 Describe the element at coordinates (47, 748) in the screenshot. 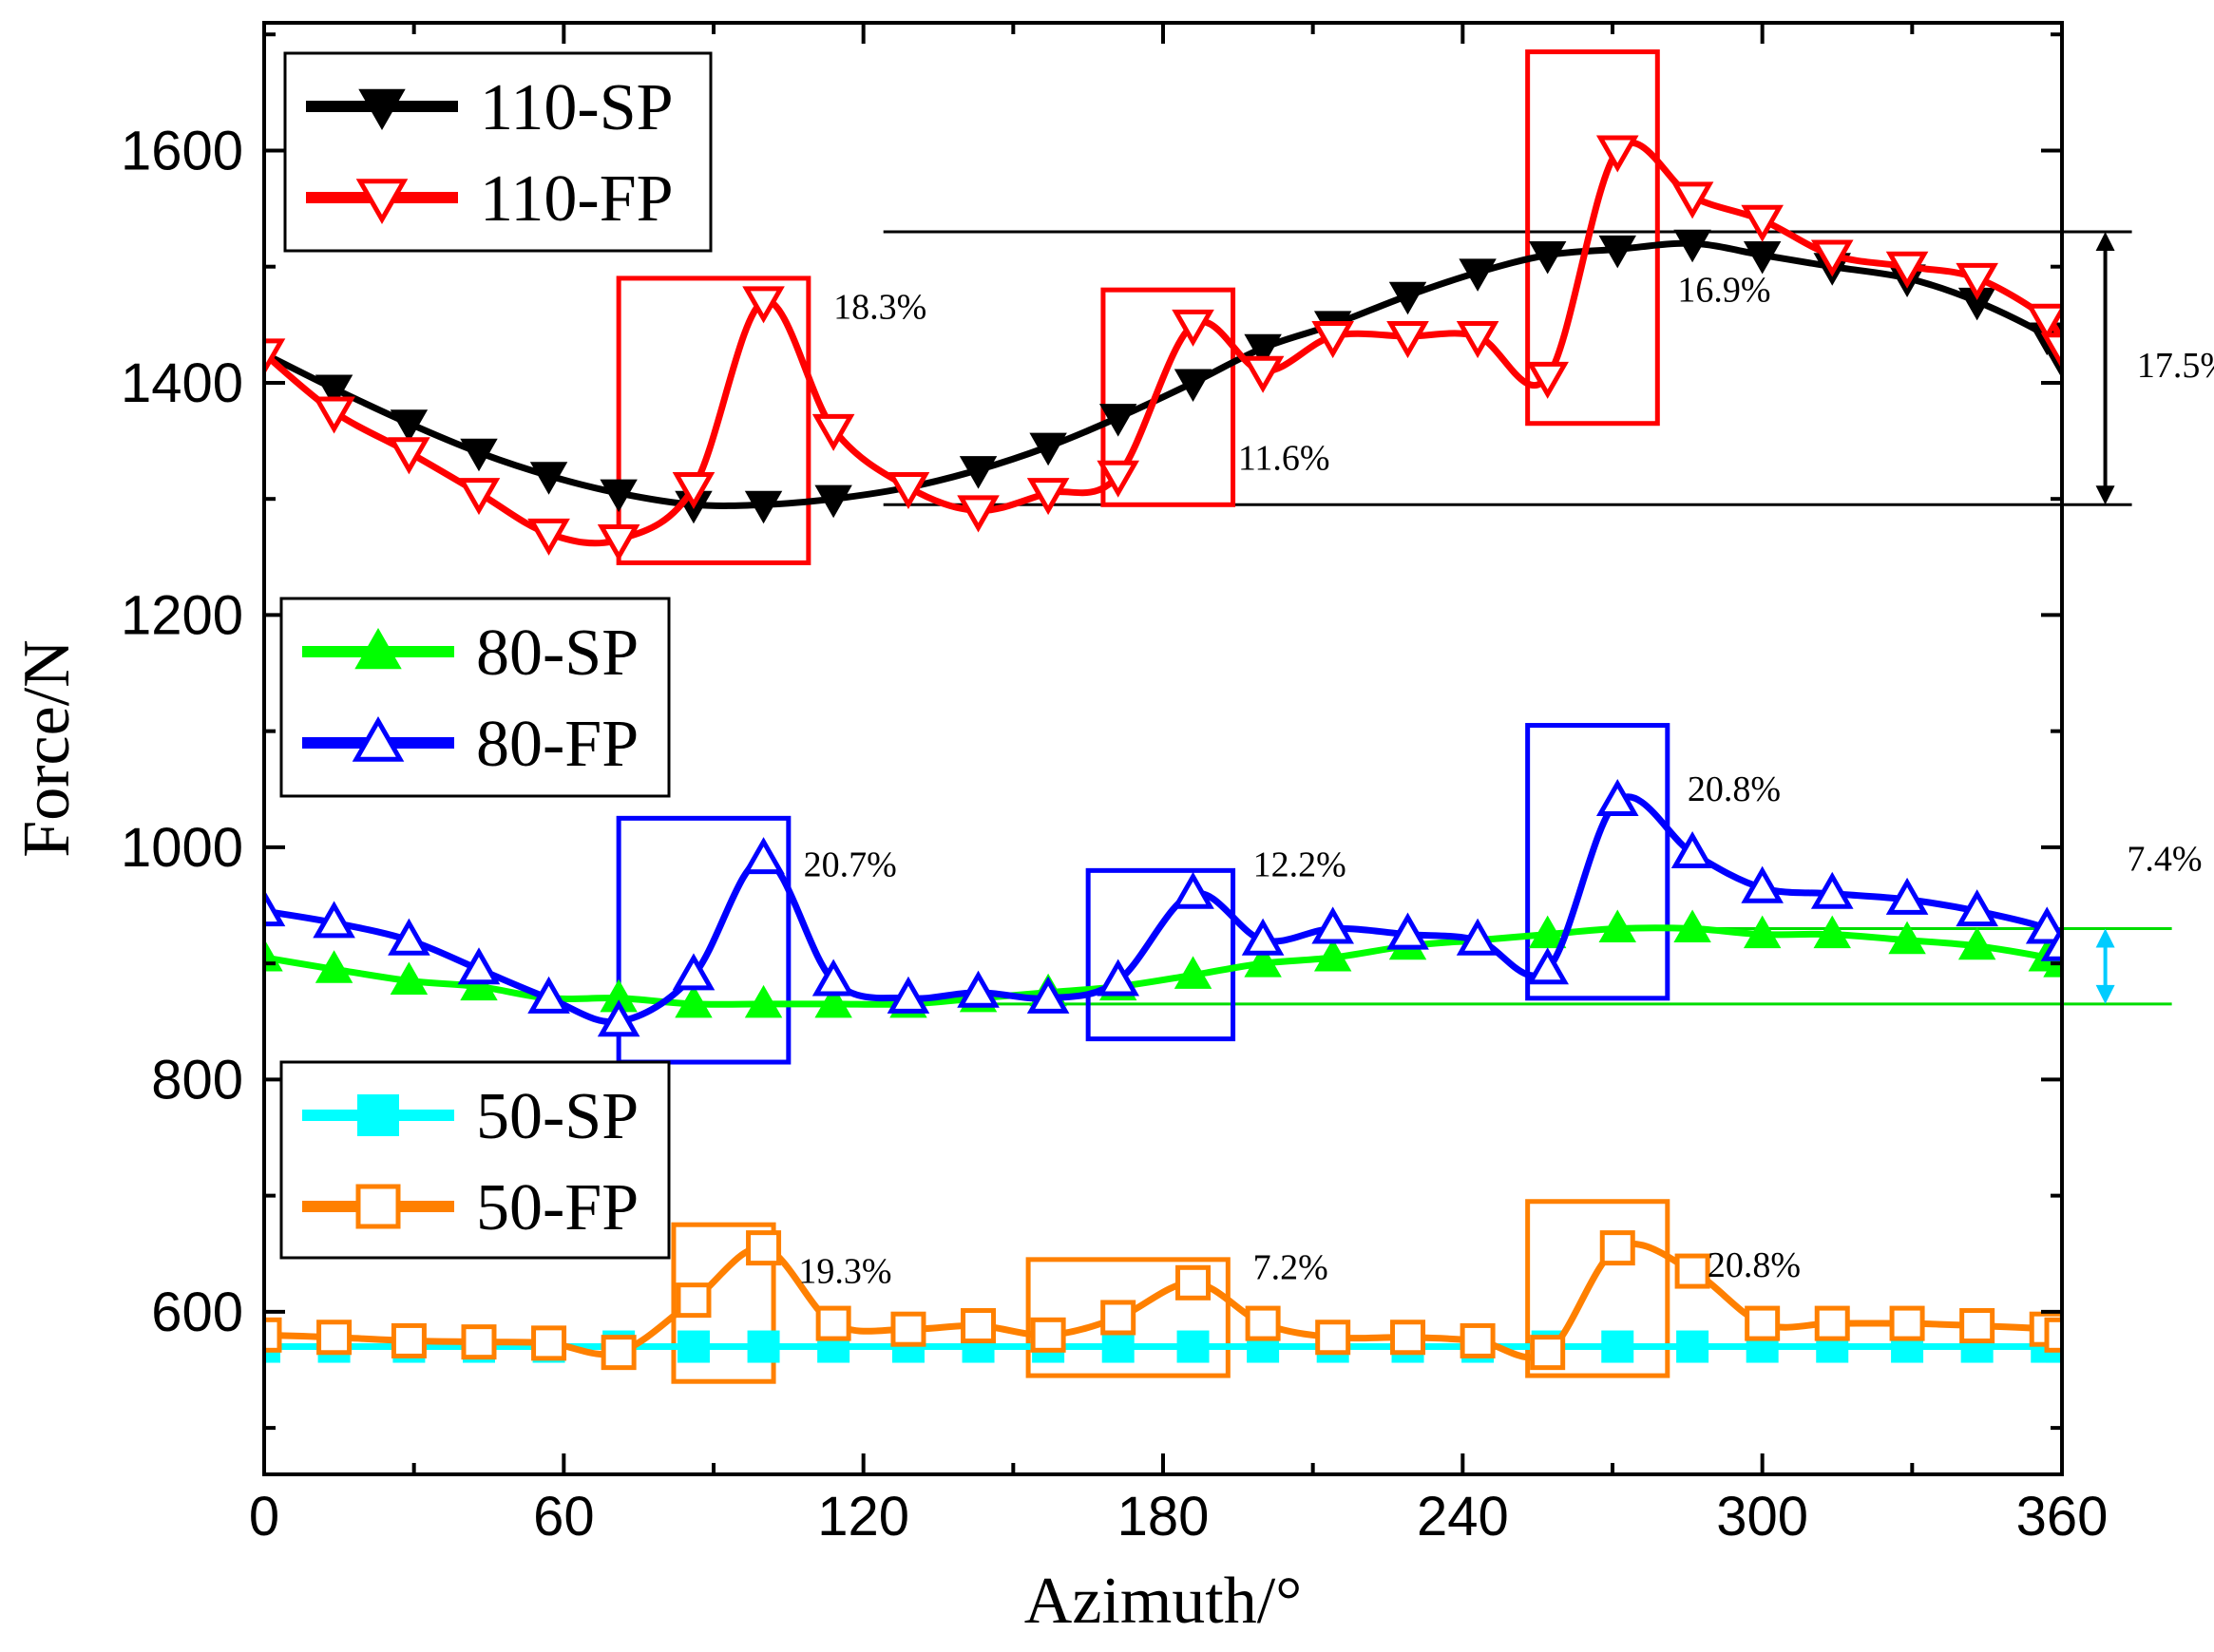

I see `y-axis-title: Force/N` at that location.